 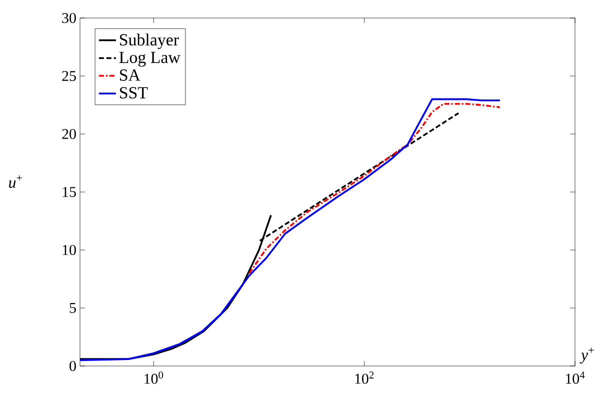 What do you see at coordinates (364, 378) in the screenshot?
I see `x-tick-label: 10$^{2}$` at bounding box center [364, 378].